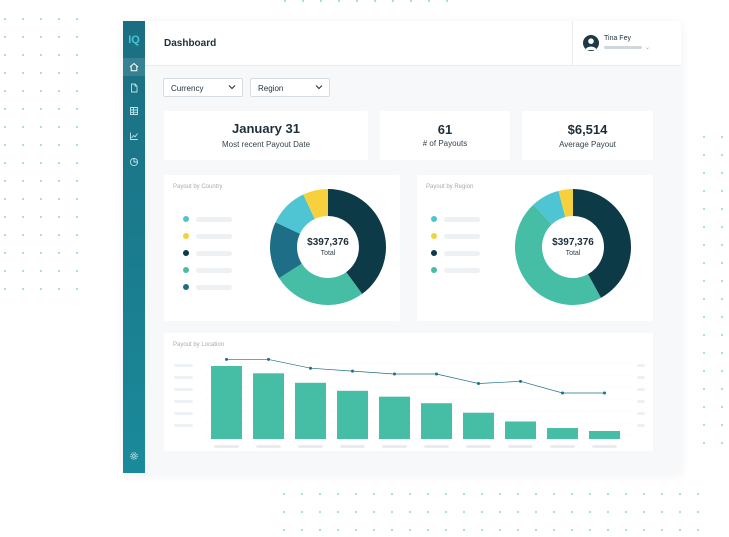  Describe the element at coordinates (408, 392) in the screenshot. I see `payout-by-location-card: Payout by Location` at that location.